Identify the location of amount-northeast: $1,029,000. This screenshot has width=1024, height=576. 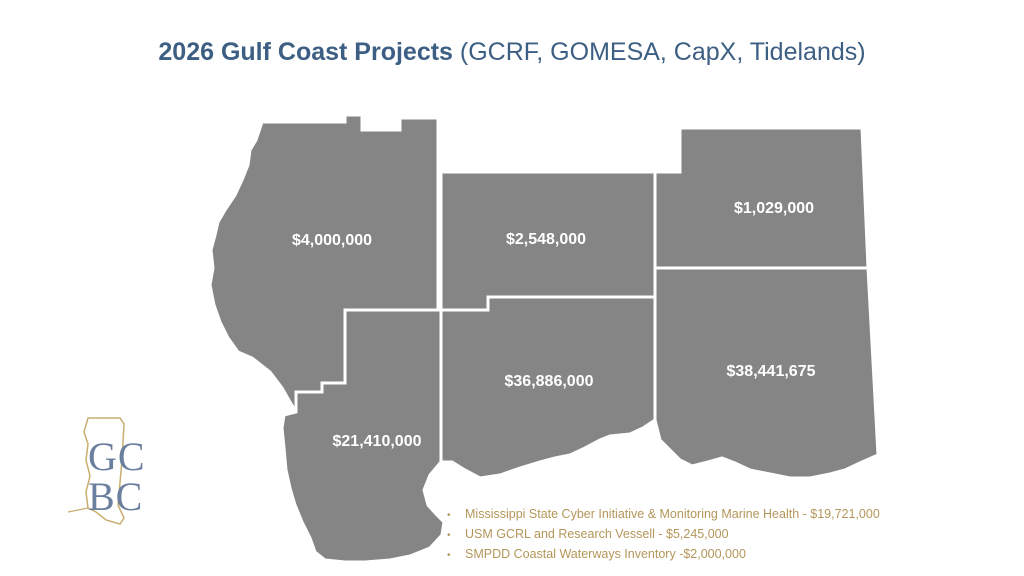
(774, 208).